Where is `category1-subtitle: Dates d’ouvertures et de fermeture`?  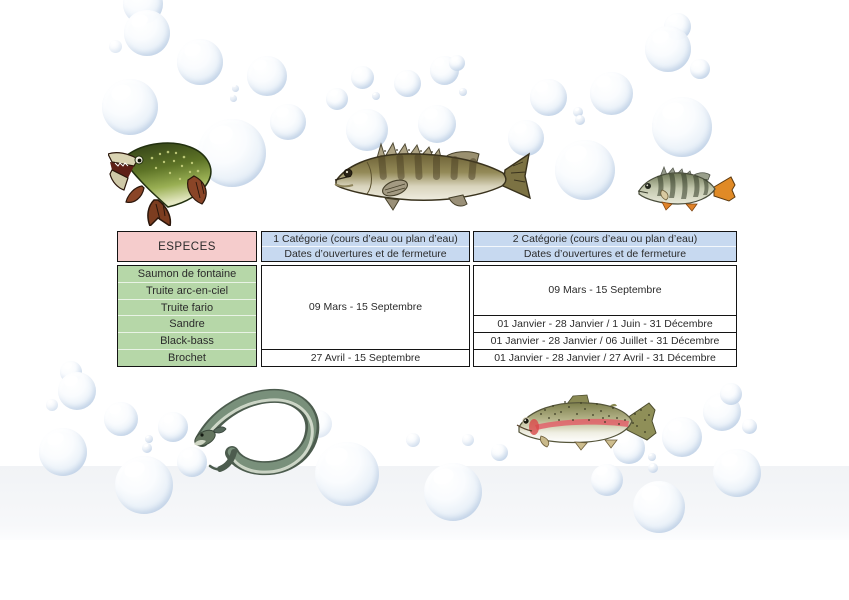
category1-subtitle: Dates d’ouvertures et de fermeture is located at coordinates (365, 253).